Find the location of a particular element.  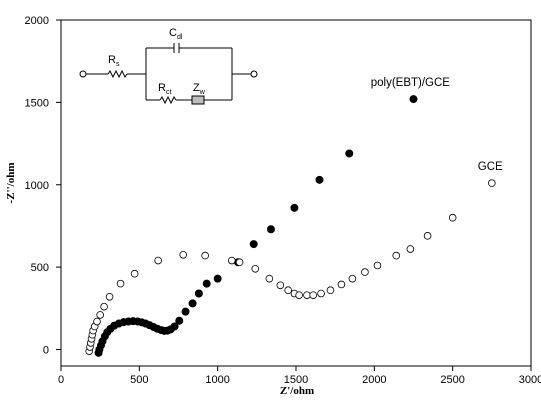

circuit-terminal-right is located at coordinates (254, 74).